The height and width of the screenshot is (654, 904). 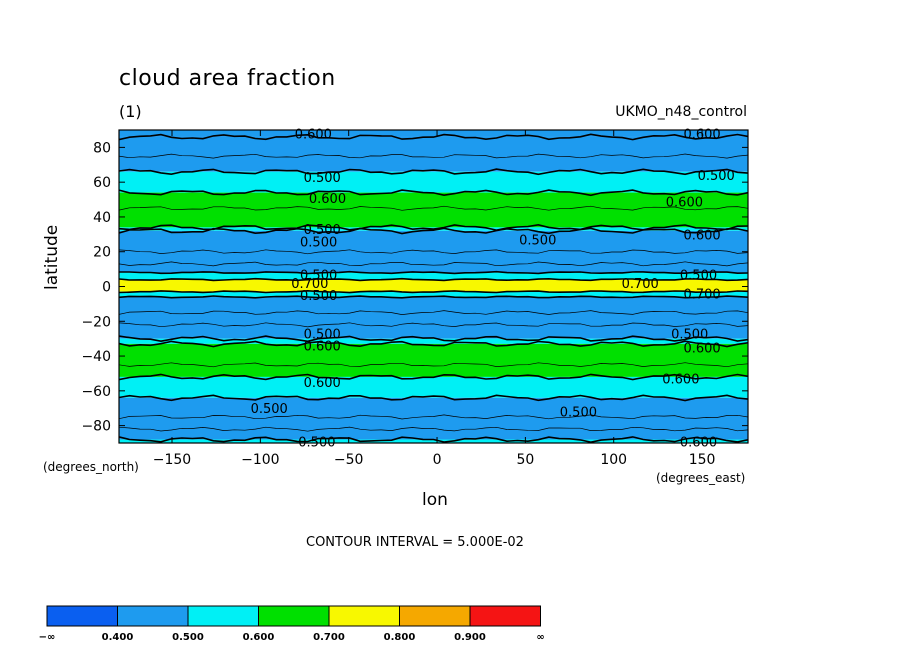 I want to click on contour-interval-note: CONTOUR INTERVAL = 5.000E-02, so click(x=415, y=542).